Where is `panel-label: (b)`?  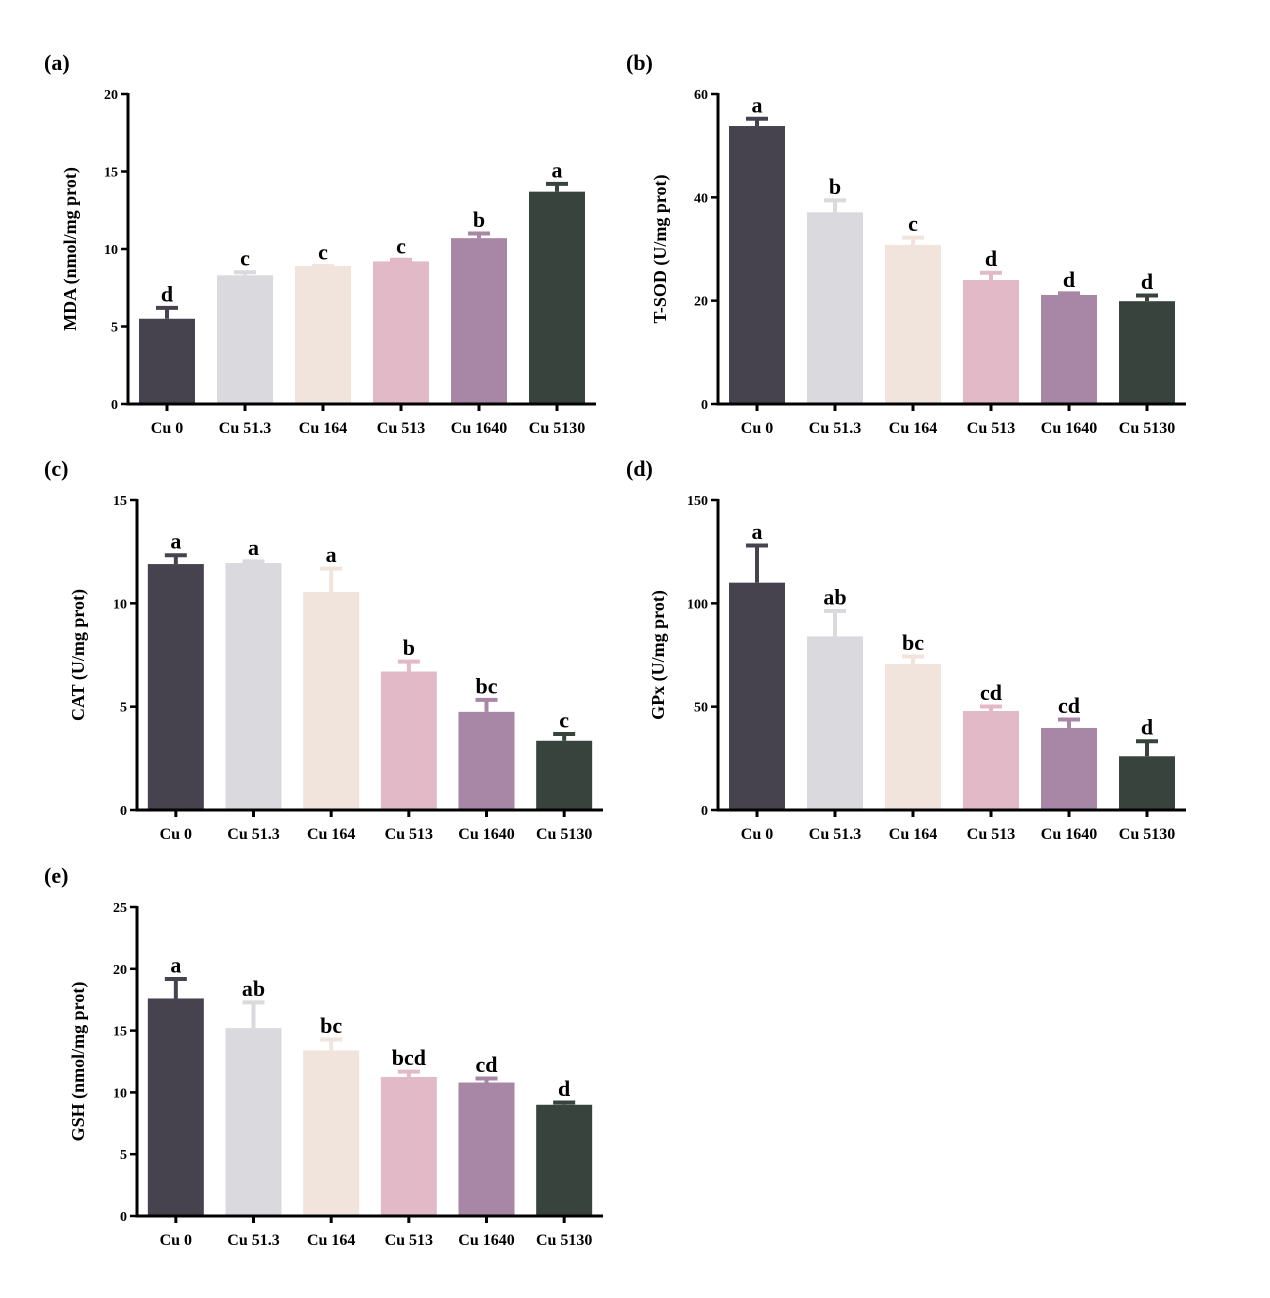
panel-label: (b) is located at coordinates (639, 62).